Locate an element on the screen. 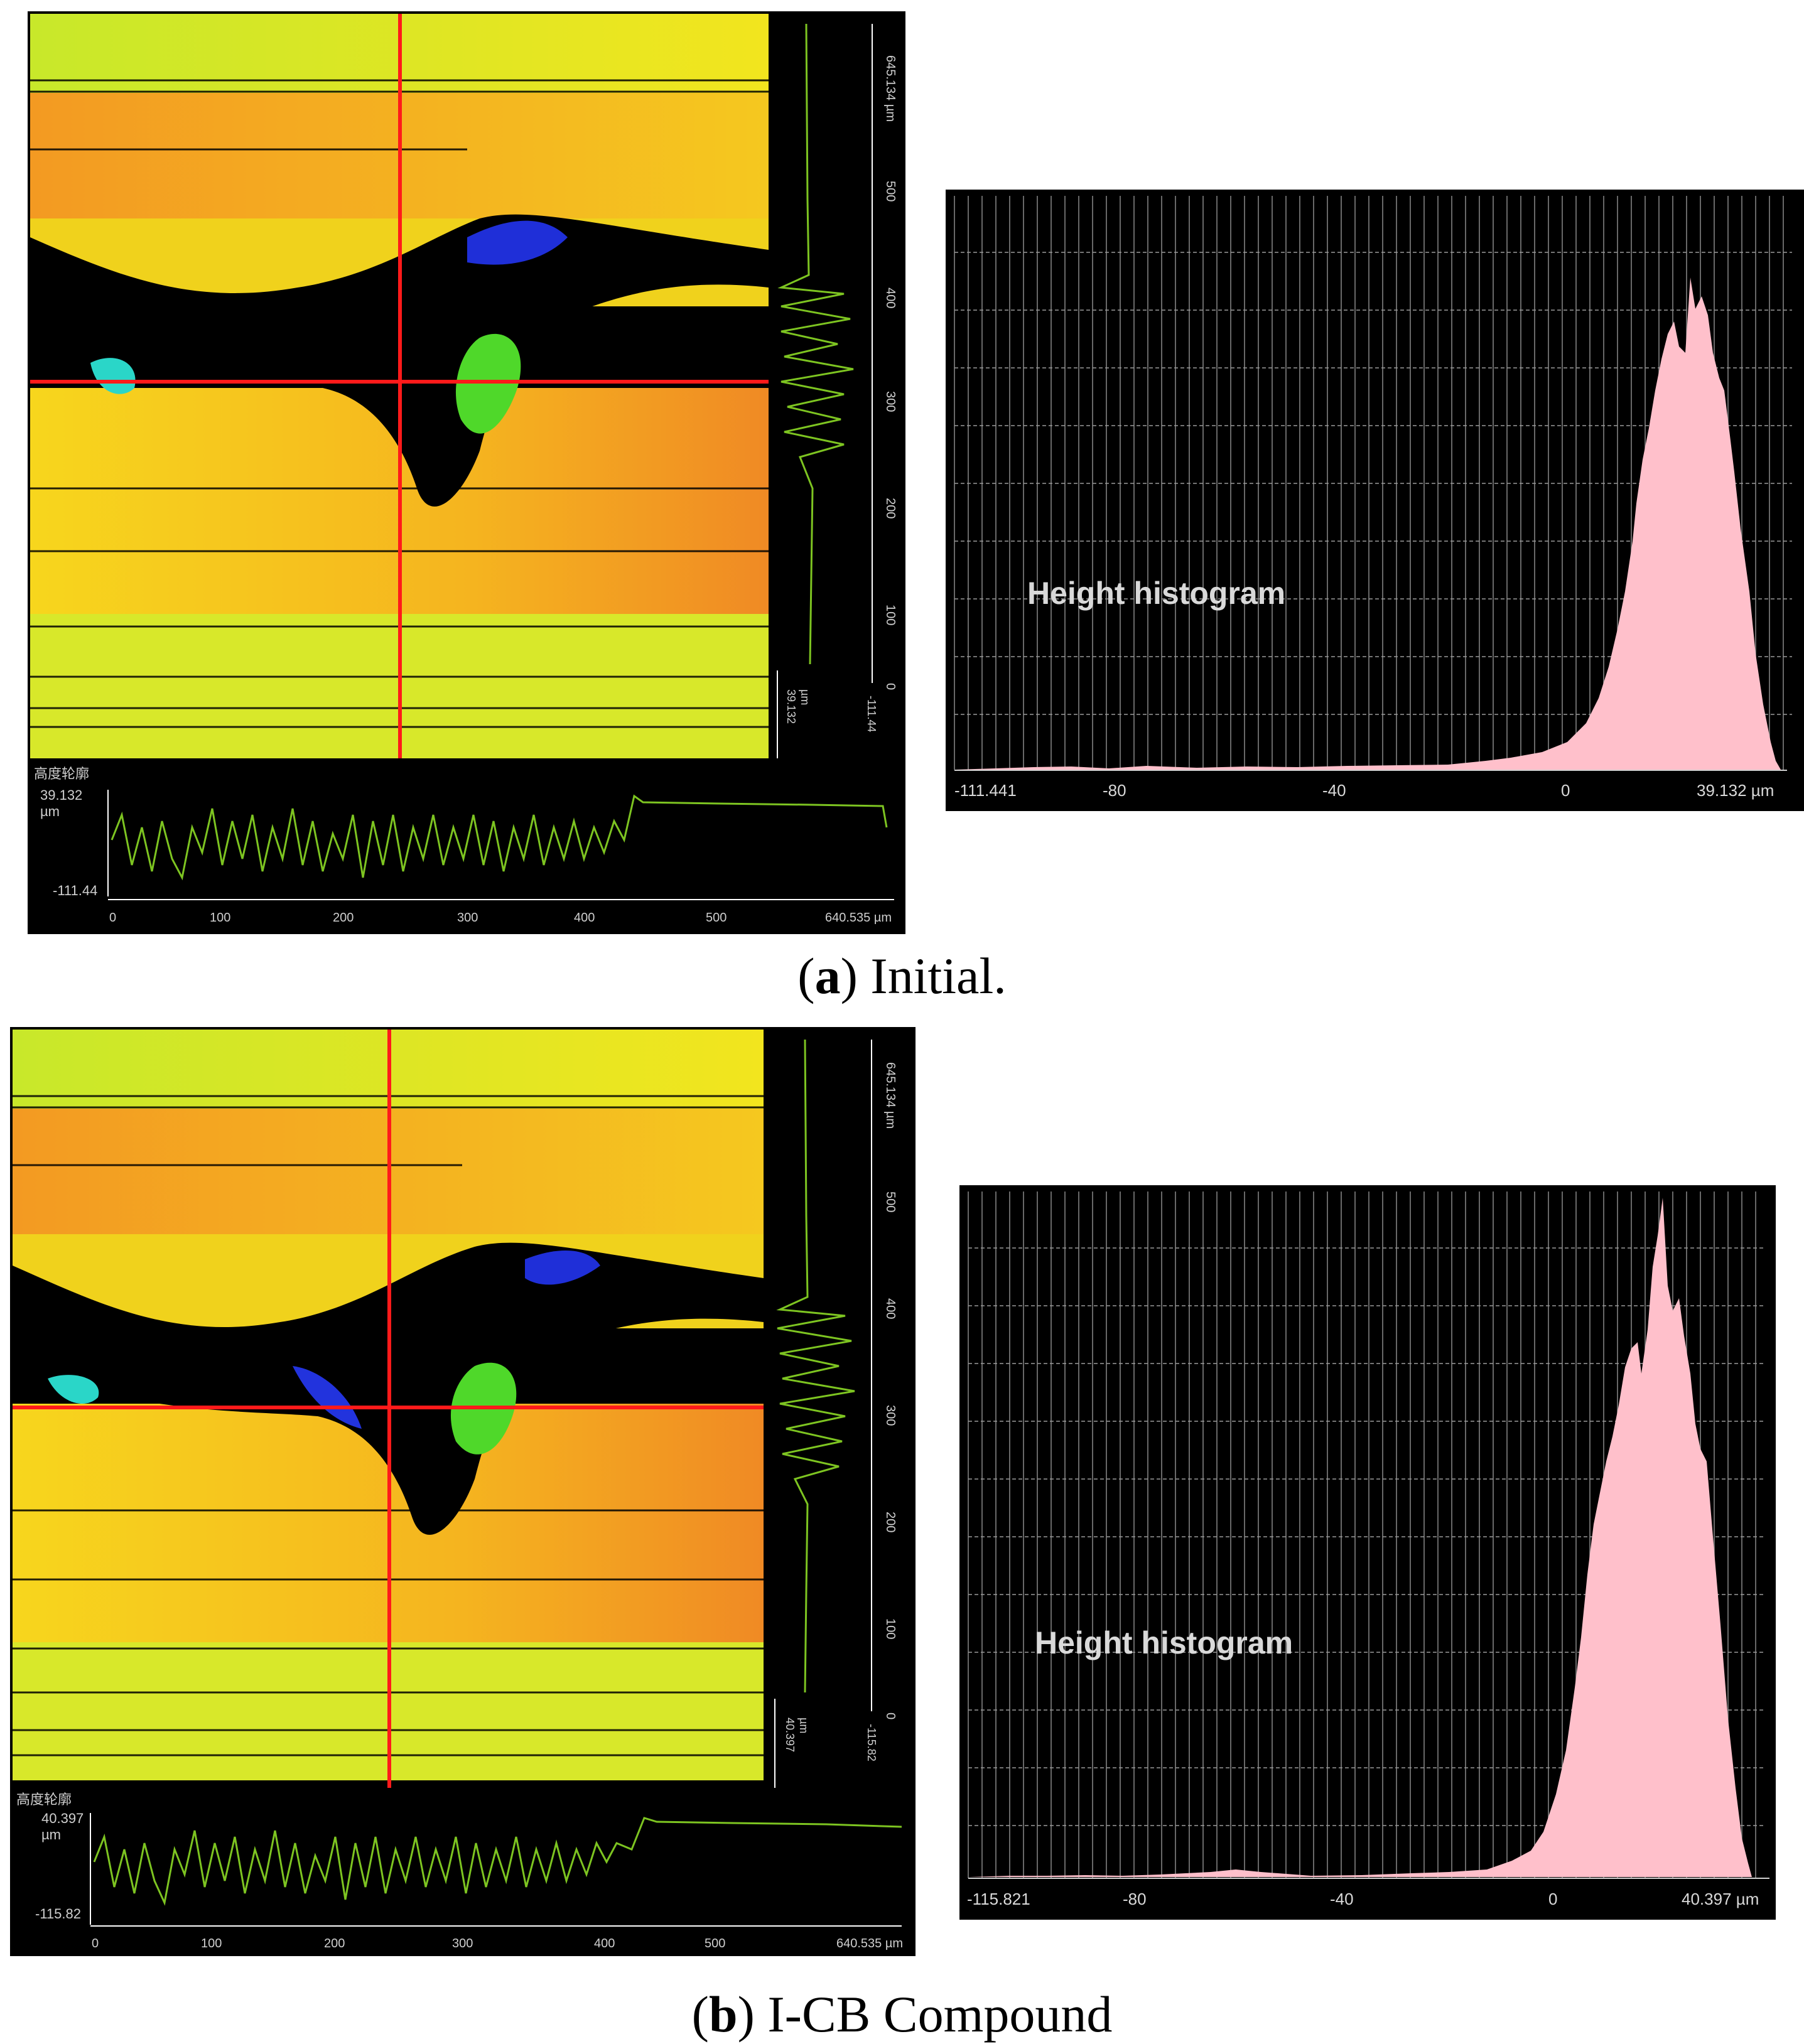 The image size is (1804, 2044). vertical-profile-max-label: 39.132 is located at coordinates (791, 706).